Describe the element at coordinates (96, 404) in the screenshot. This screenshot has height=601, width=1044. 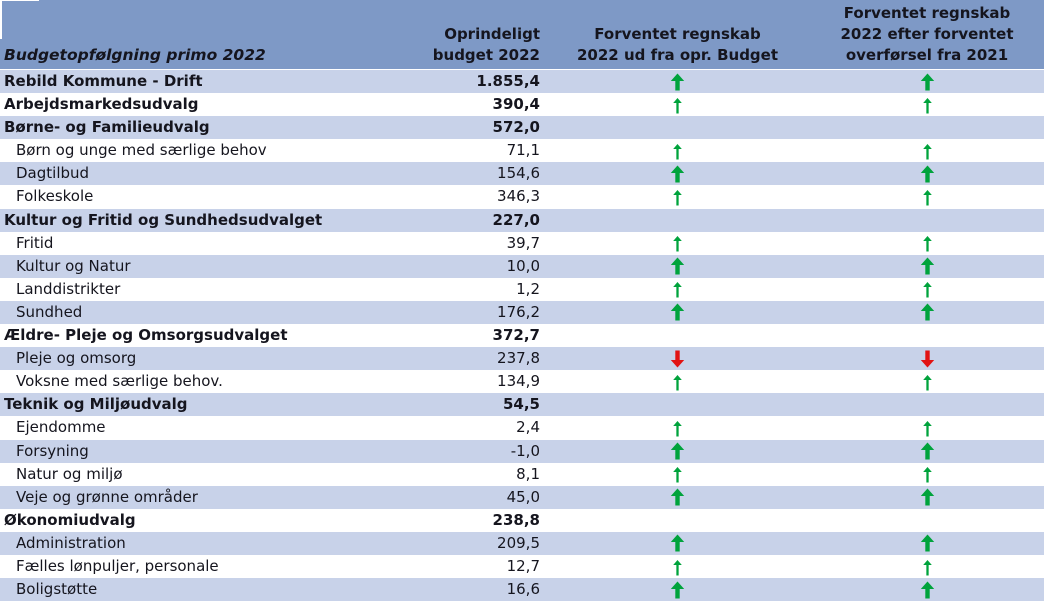
I see `row-label-cell: Teknik og Miljøudvalg` at that location.